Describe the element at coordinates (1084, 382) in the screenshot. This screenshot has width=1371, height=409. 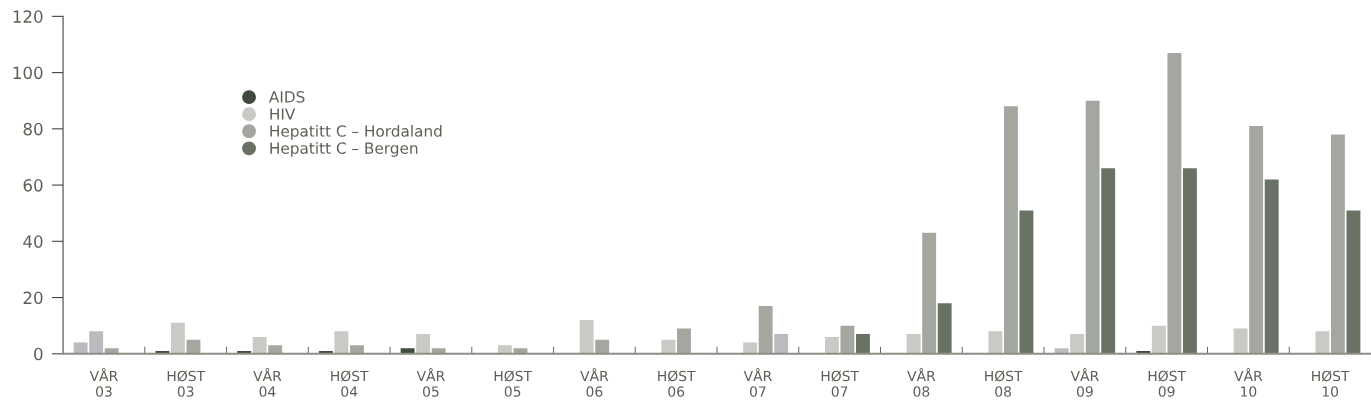
I see `x-tick-label: VÅR 09` at that location.